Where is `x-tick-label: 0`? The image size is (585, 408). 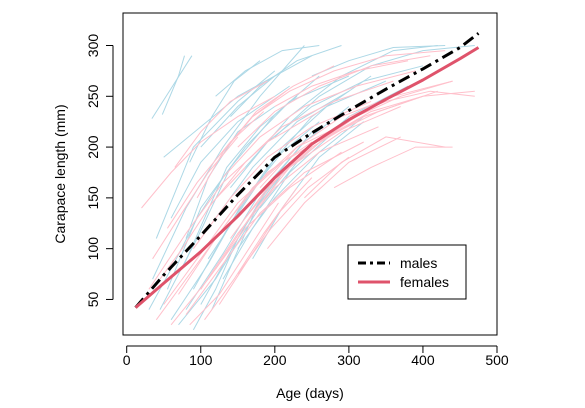
x-tick-label: 0 is located at coordinates (127, 360).